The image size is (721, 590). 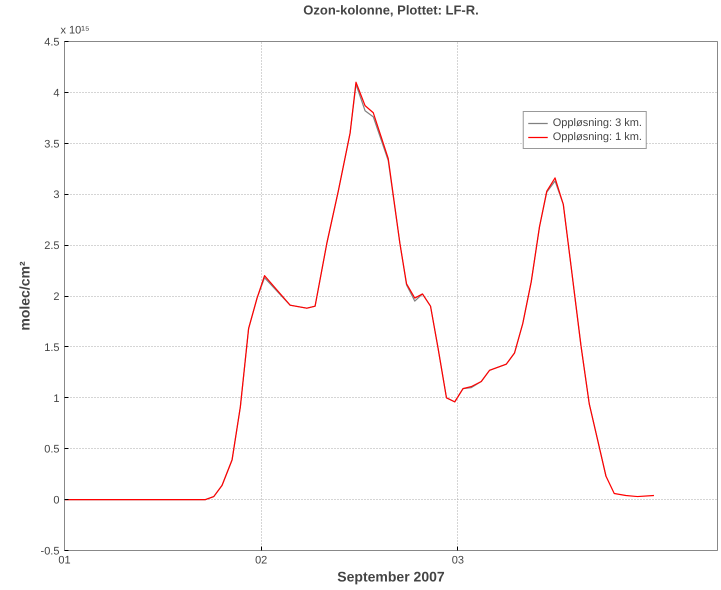 I want to click on legend-label: Oppløsning: 3 km., so click(x=597, y=123).